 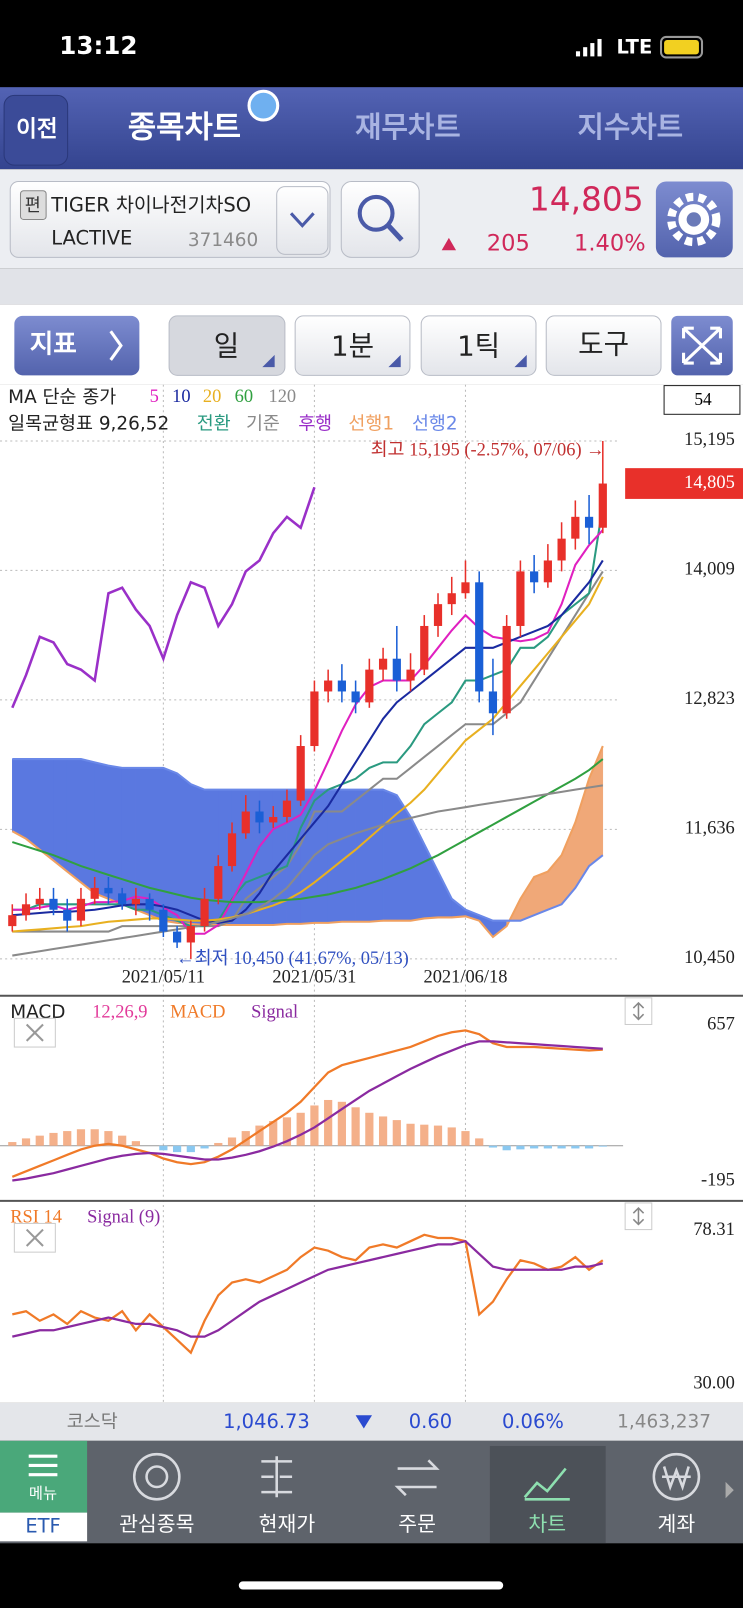 I want to click on stock-selector, so click(x=170, y=219).